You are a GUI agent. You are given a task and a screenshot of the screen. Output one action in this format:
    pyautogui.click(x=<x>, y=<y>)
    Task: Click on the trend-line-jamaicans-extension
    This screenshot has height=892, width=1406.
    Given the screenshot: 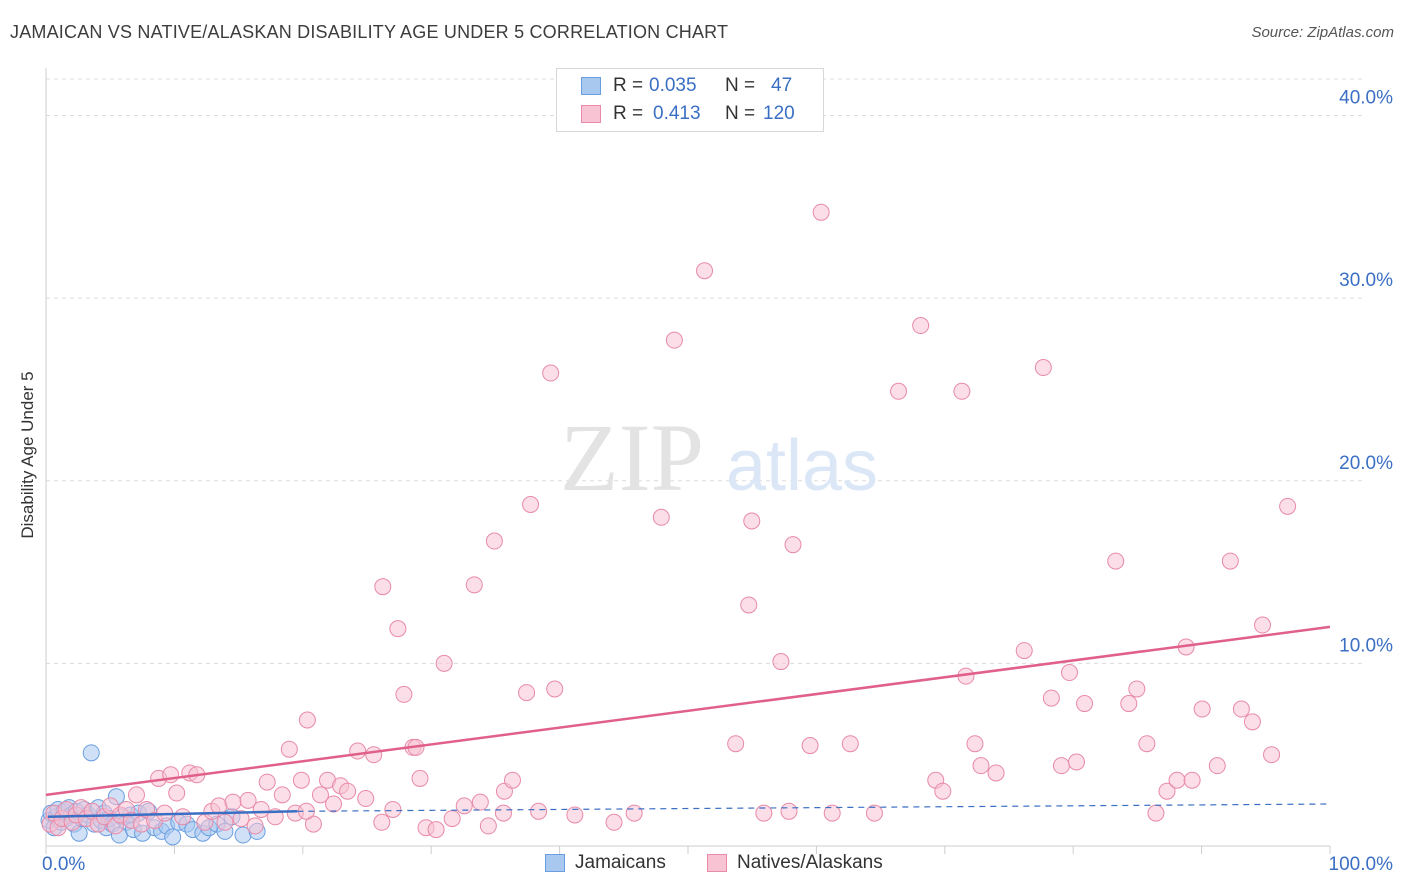 What is the action you would take?
    pyautogui.click(x=814, y=807)
    